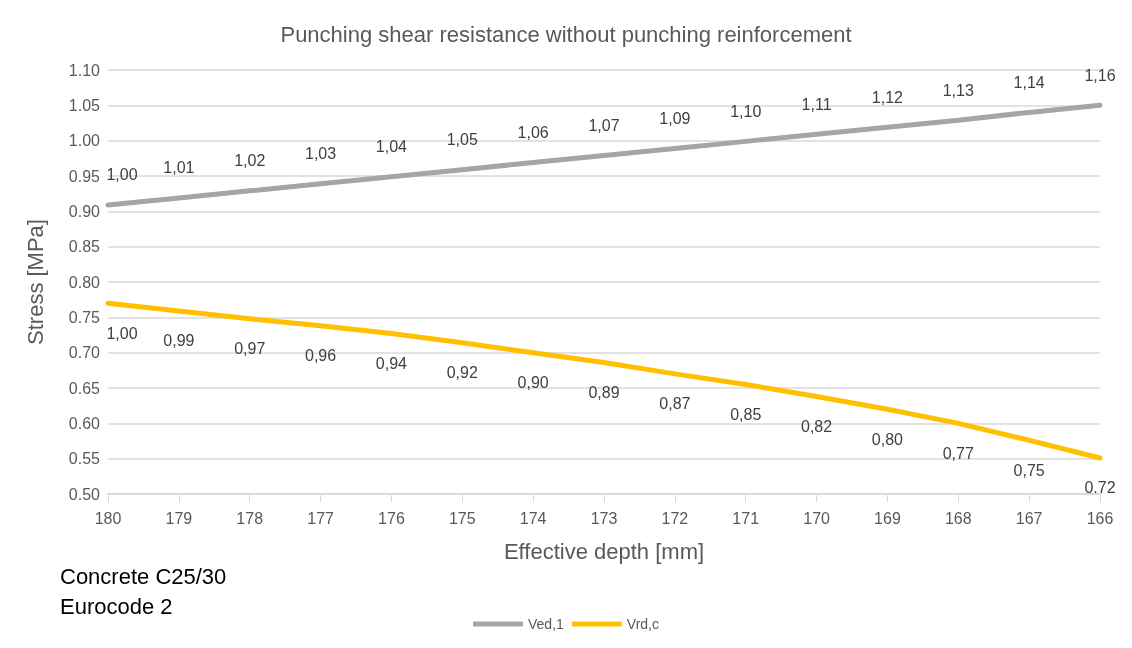  Describe the element at coordinates (462, 140) in the screenshot. I see `annotation: 1,05` at that location.